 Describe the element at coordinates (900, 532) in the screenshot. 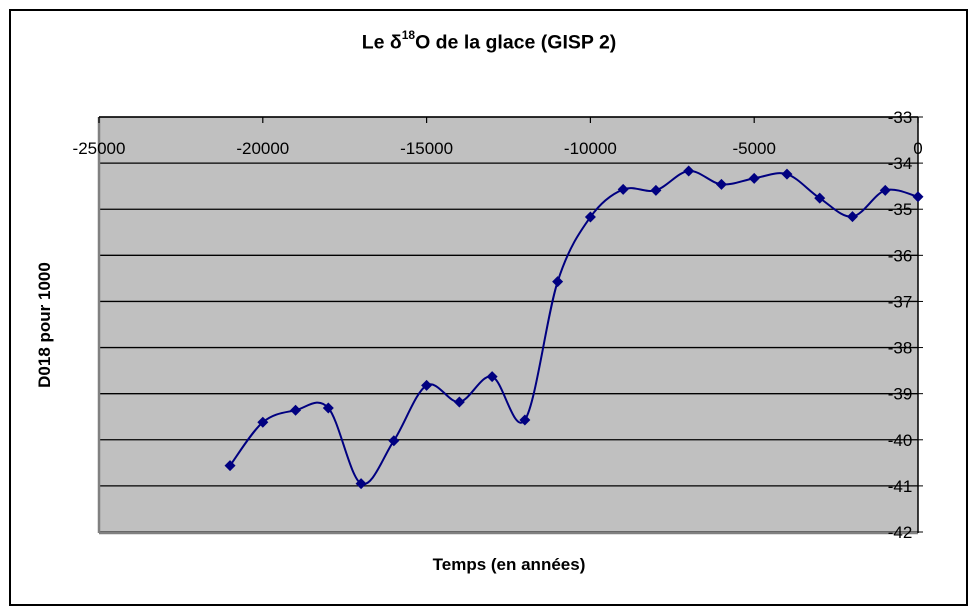

I see `y-tick-label: -42` at that location.